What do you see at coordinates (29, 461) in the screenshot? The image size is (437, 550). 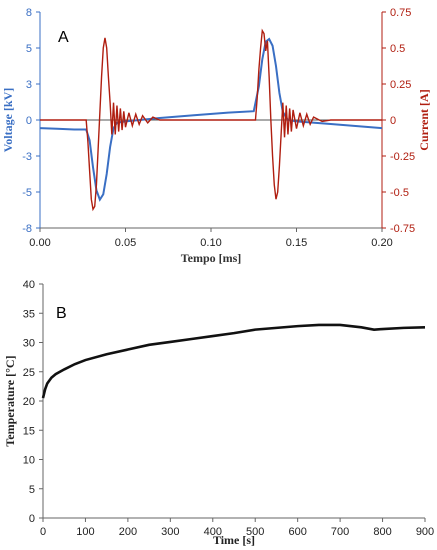 I see `panel-b-y-tick-label: 10` at bounding box center [29, 461].